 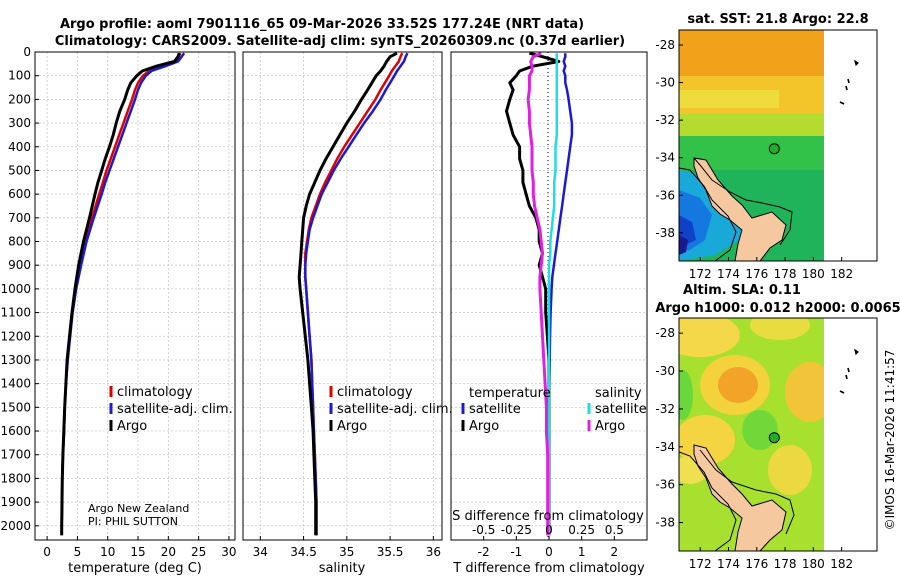 I want to click on sst-lon-ticks: 172 174 176 178 180 182, so click(x=771, y=269).